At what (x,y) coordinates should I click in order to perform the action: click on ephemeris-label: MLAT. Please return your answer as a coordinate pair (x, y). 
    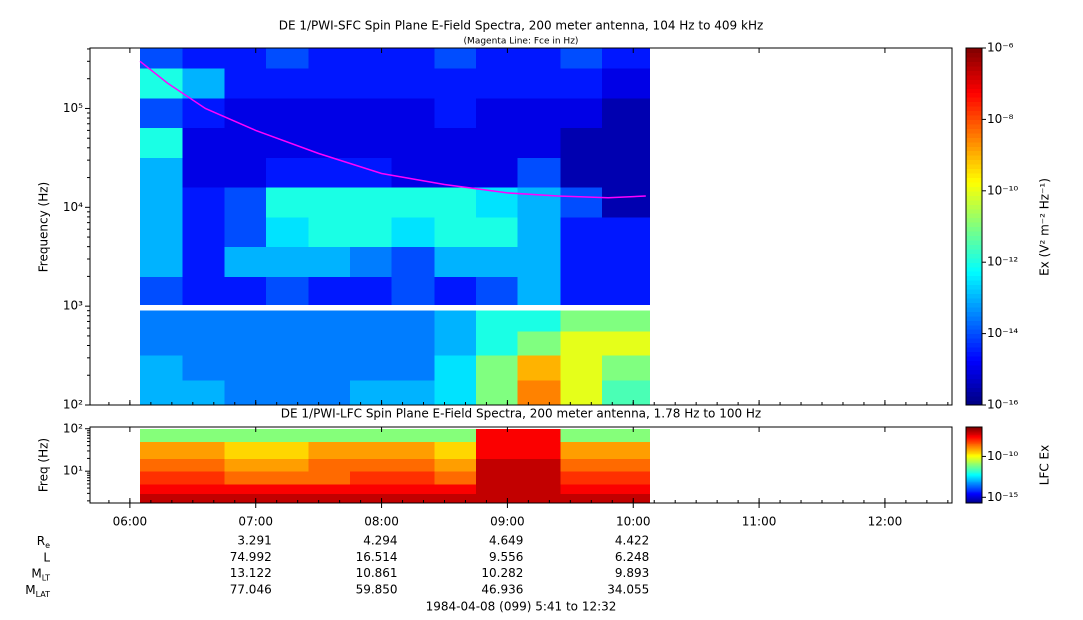
    Looking at the image, I should click on (37, 590).